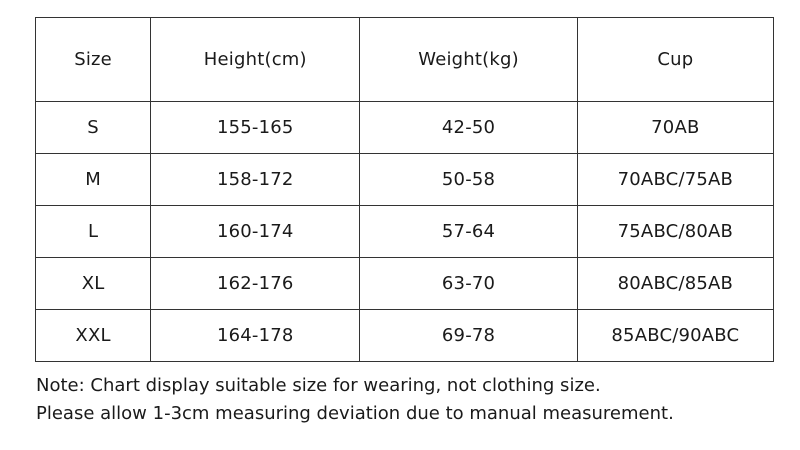  I want to click on table-row: S 155-165 42-50 70AB, so click(404, 127).